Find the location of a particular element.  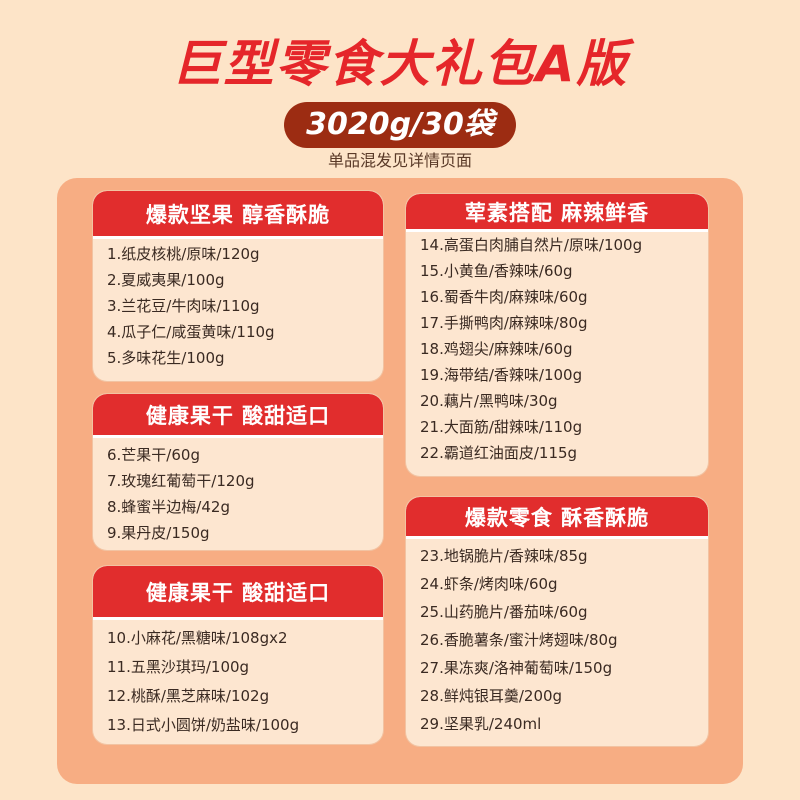

weight-badge: 3020g/30袋 is located at coordinates (400, 125).